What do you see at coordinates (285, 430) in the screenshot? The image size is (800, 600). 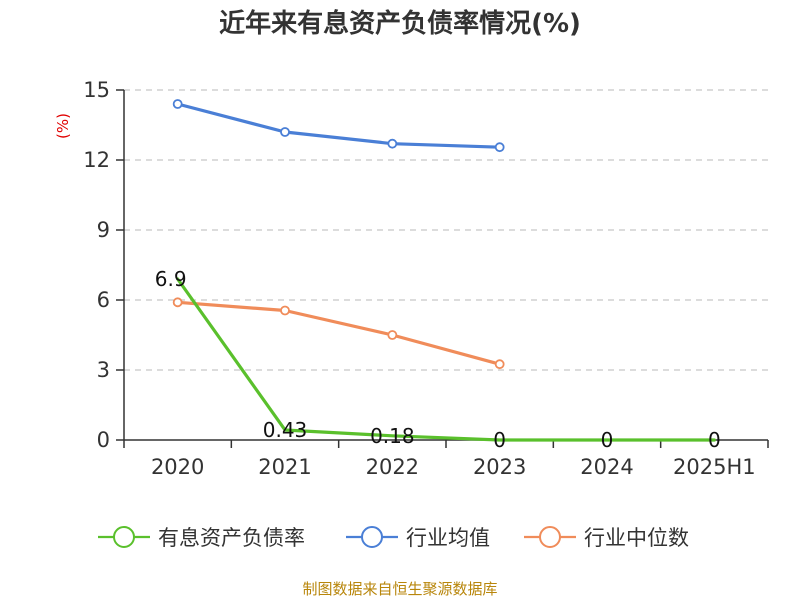 I see `data-label: 0.43` at bounding box center [285, 430].